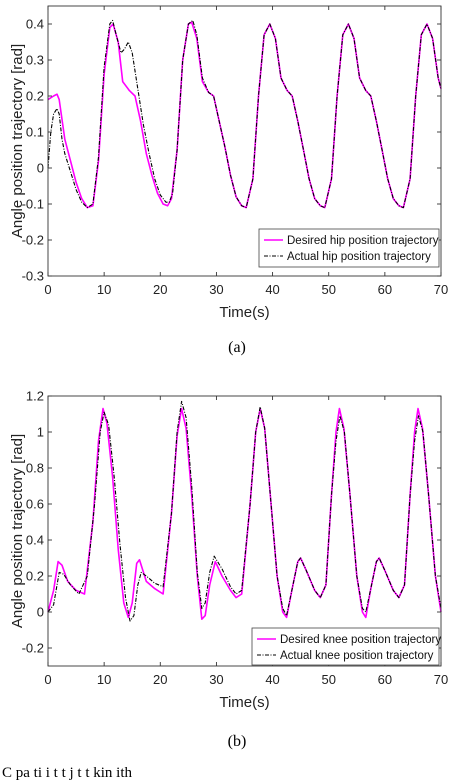  What do you see at coordinates (237, 347) in the screenshot?
I see `panel-label: (a)` at bounding box center [237, 347].